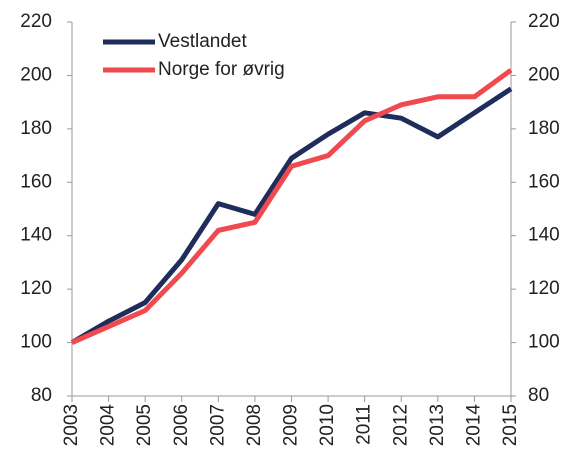 Image resolution: width=574 pixels, height=463 pixels. What do you see at coordinates (254, 425) in the screenshot?
I see `x-tick-label: 2008` at bounding box center [254, 425].